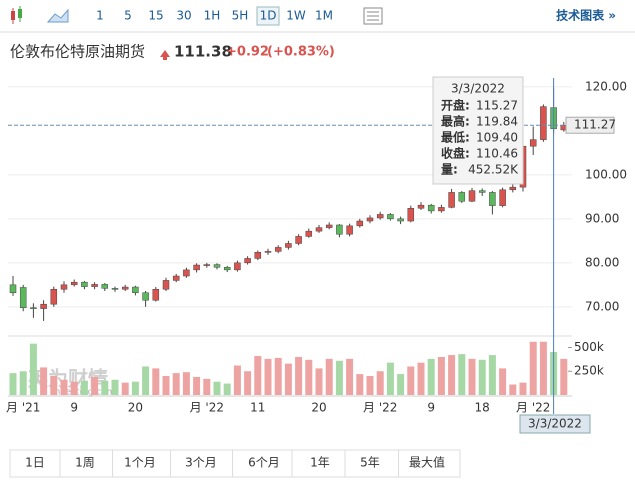  Describe the element at coordinates (57, 15) in the screenshot. I see `area-icon` at that location.